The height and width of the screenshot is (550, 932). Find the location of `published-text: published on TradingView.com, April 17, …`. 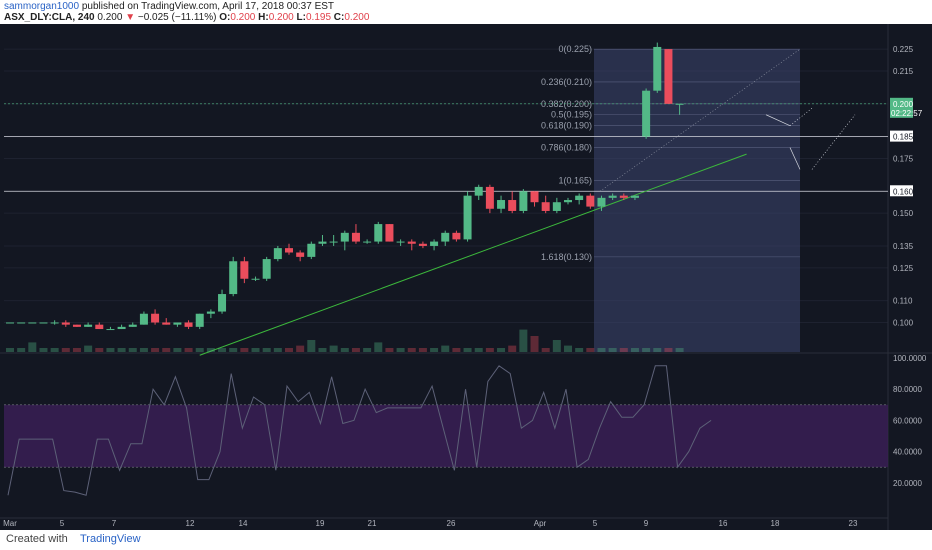

published-text: published on TradingView.com, April 17, … is located at coordinates (208, 6).